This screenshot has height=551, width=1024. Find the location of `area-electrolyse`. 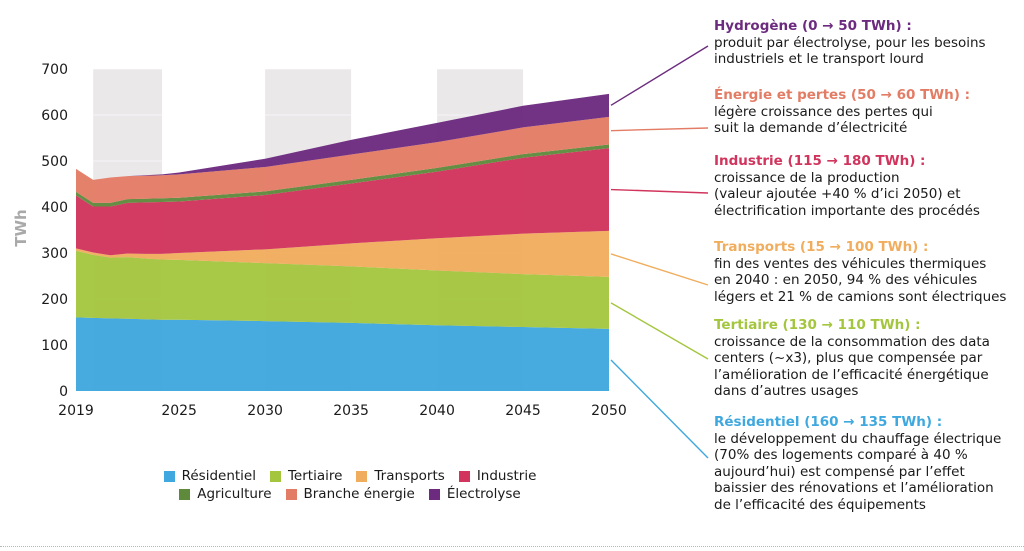

area-electrolyse is located at coordinates (342, 136).